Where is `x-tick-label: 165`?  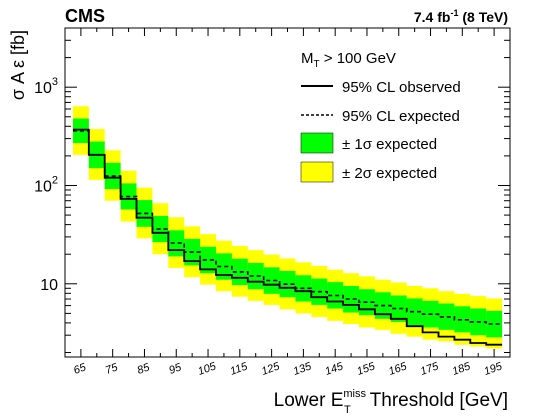 x-tick-label: 165 is located at coordinates (398, 369).